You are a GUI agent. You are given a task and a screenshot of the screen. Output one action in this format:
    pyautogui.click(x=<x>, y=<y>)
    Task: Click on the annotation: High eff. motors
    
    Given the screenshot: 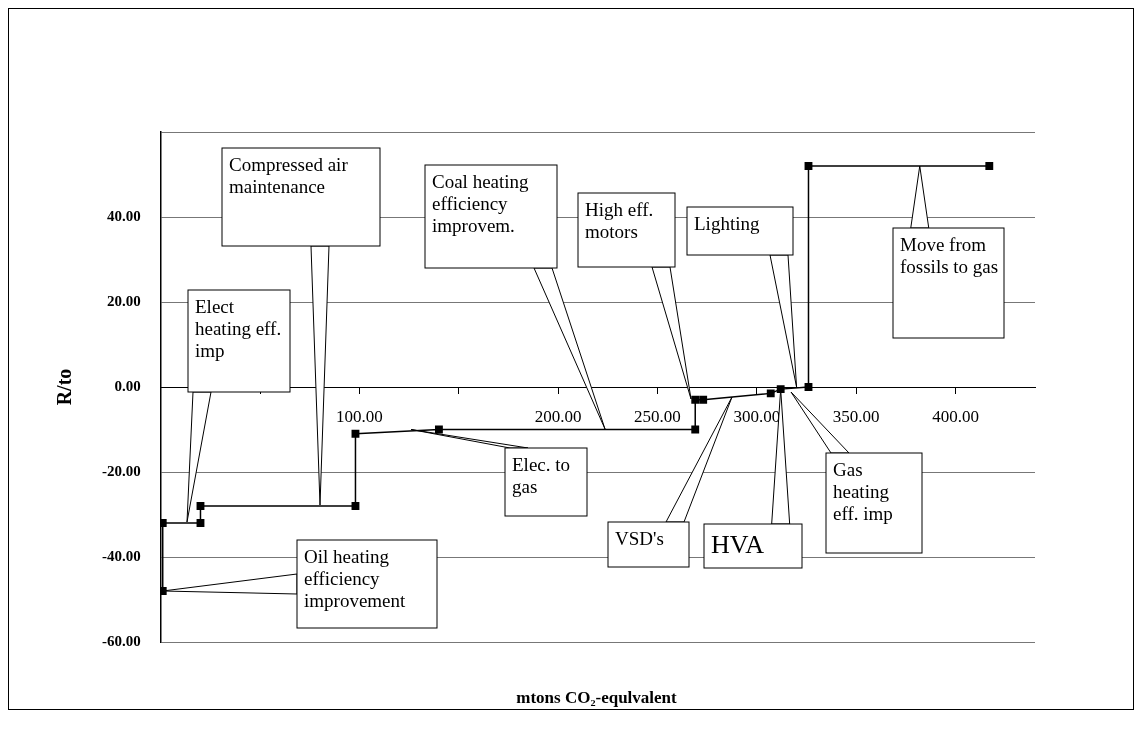 What is the action you would take?
    pyautogui.click(x=620, y=221)
    